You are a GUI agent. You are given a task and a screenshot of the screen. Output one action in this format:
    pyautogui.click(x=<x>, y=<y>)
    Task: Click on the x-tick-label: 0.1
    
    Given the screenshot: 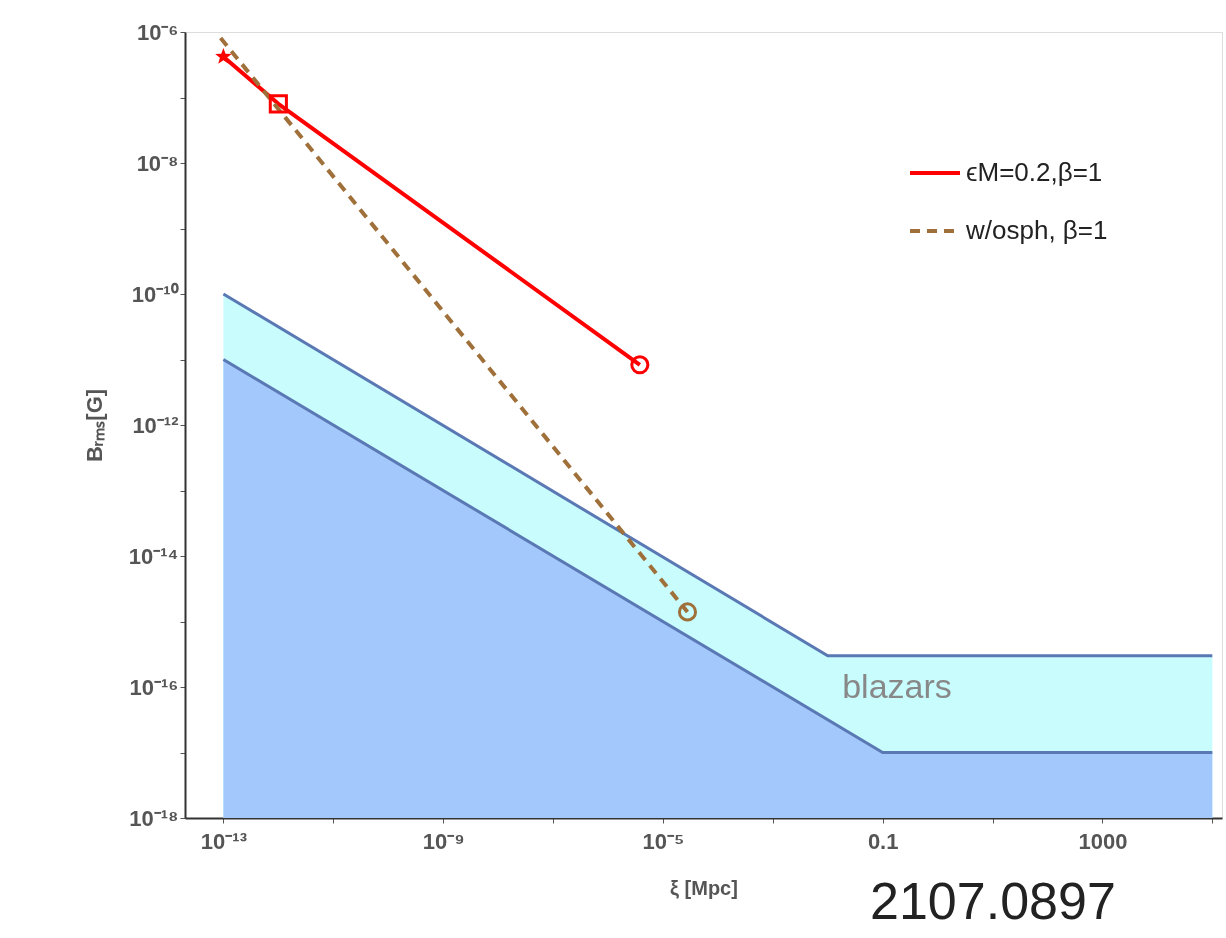 What is the action you would take?
    pyautogui.click(x=883, y=841)
    